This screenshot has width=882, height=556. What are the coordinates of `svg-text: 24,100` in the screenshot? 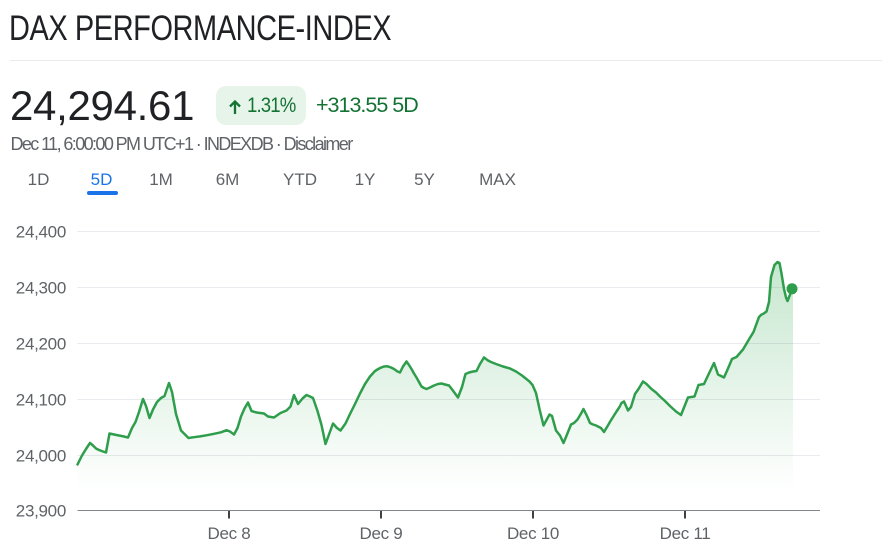 It's located at (41, 400).